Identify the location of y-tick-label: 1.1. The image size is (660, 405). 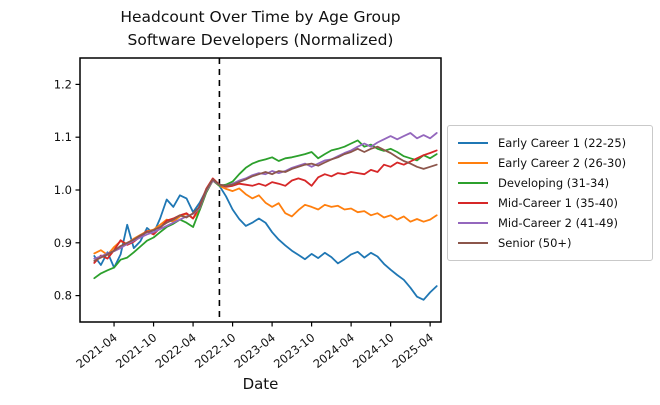
(63, 137).